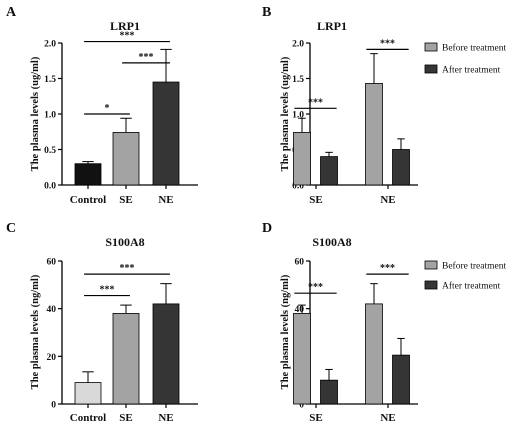 The height and width of the screenshot is (428, 511). I want to click on significance-label: *, so click(107, 108).